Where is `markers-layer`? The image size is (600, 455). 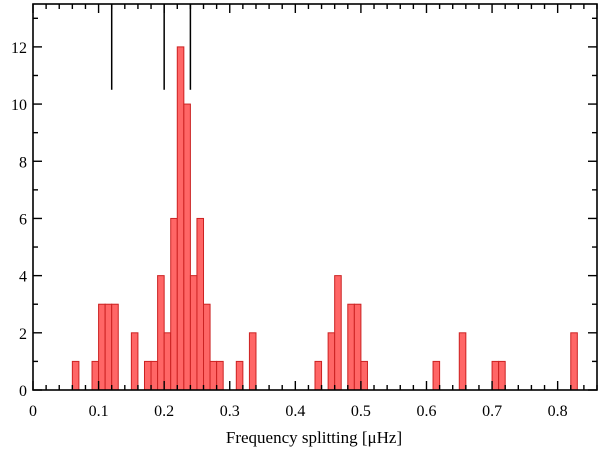 markers-layer is located at coordinates (151, 47).